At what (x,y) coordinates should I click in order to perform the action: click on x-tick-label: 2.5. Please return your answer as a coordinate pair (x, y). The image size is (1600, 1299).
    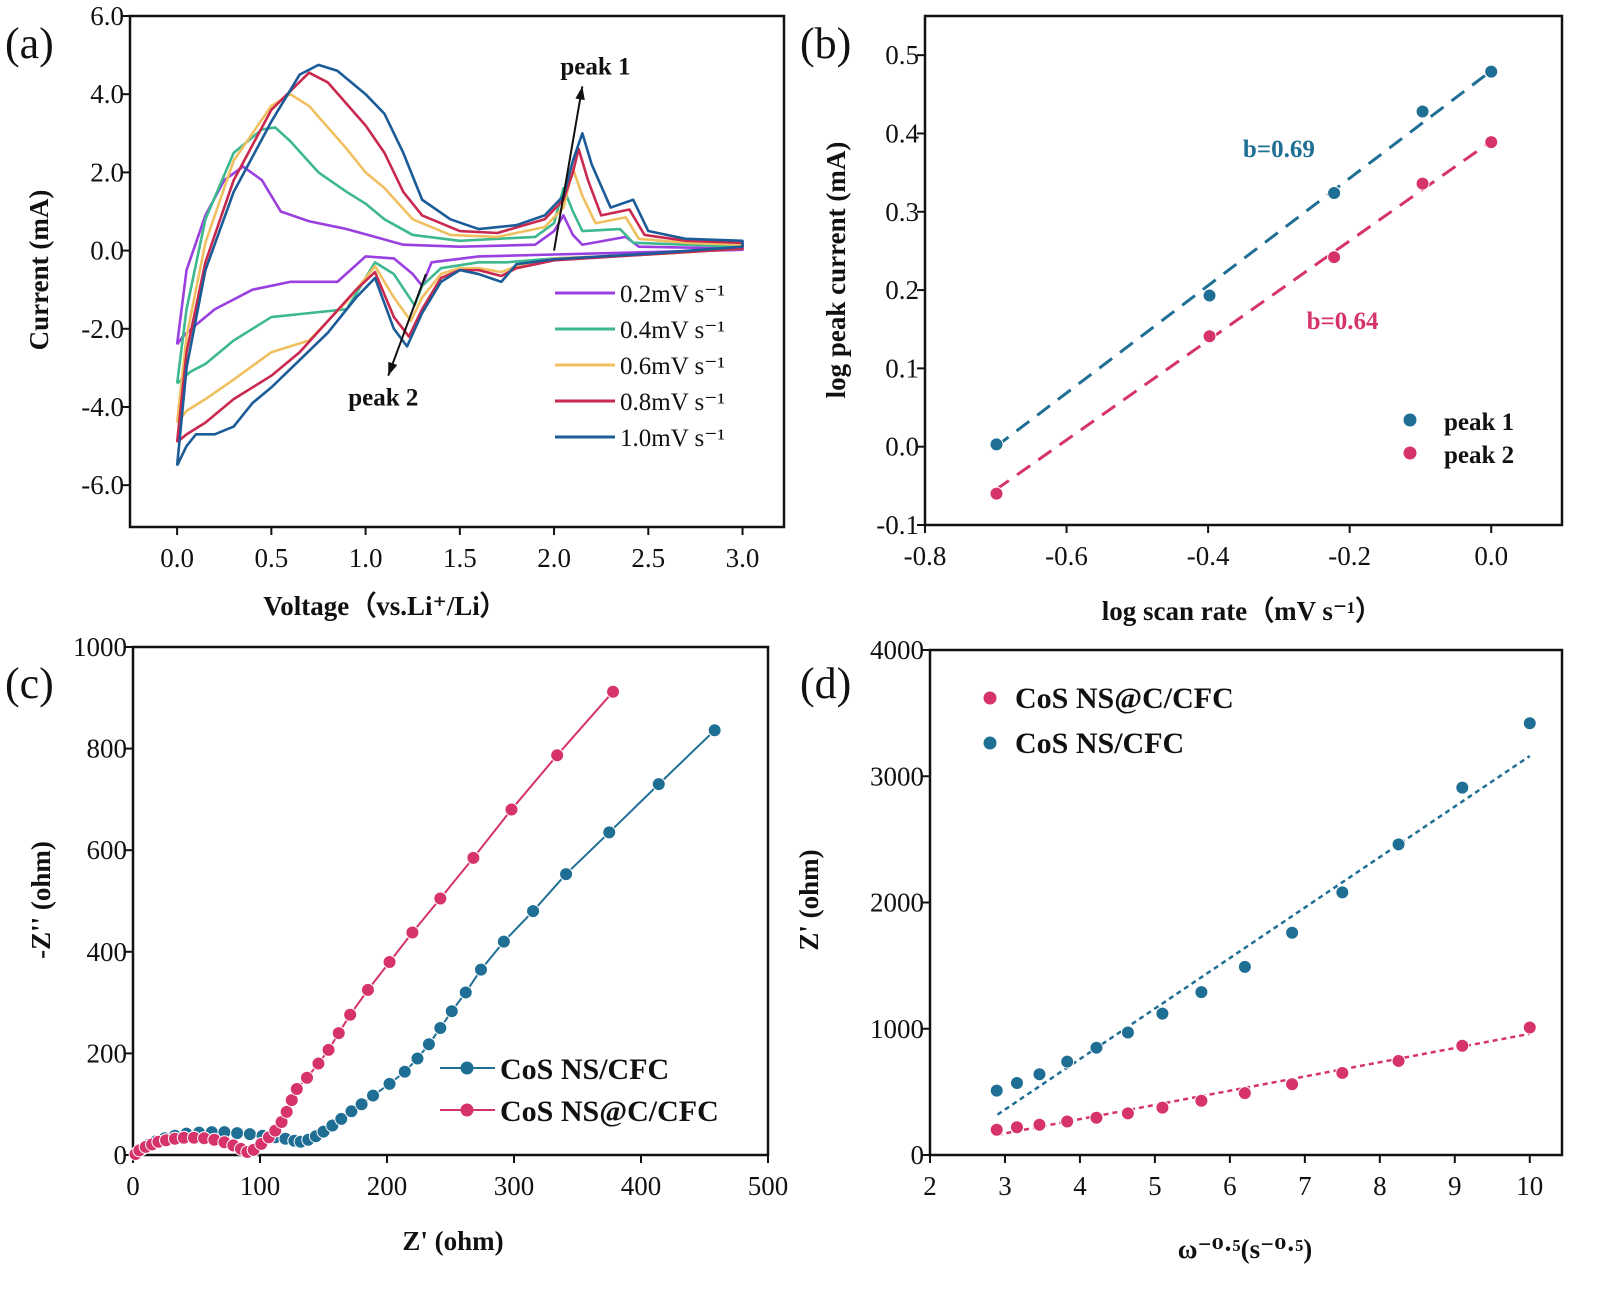
    Looking at the image, I should click on (648, 558).